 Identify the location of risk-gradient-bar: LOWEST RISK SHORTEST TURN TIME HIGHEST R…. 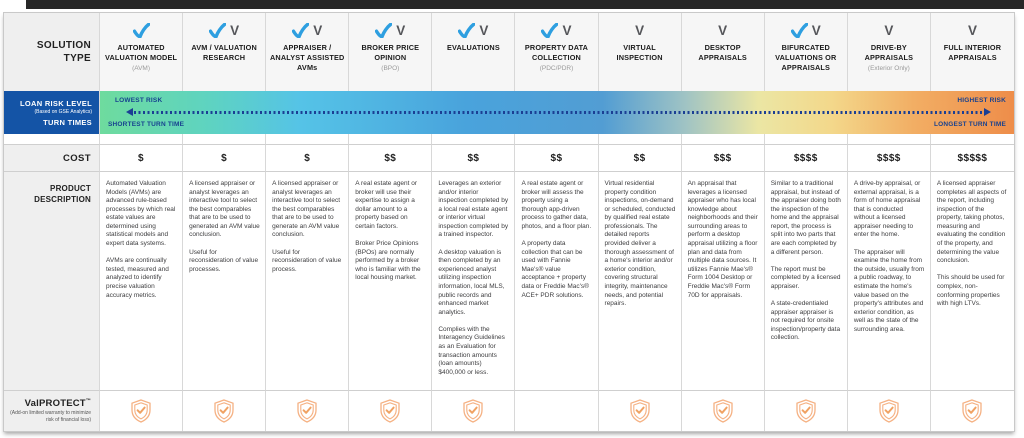
(557, 112).